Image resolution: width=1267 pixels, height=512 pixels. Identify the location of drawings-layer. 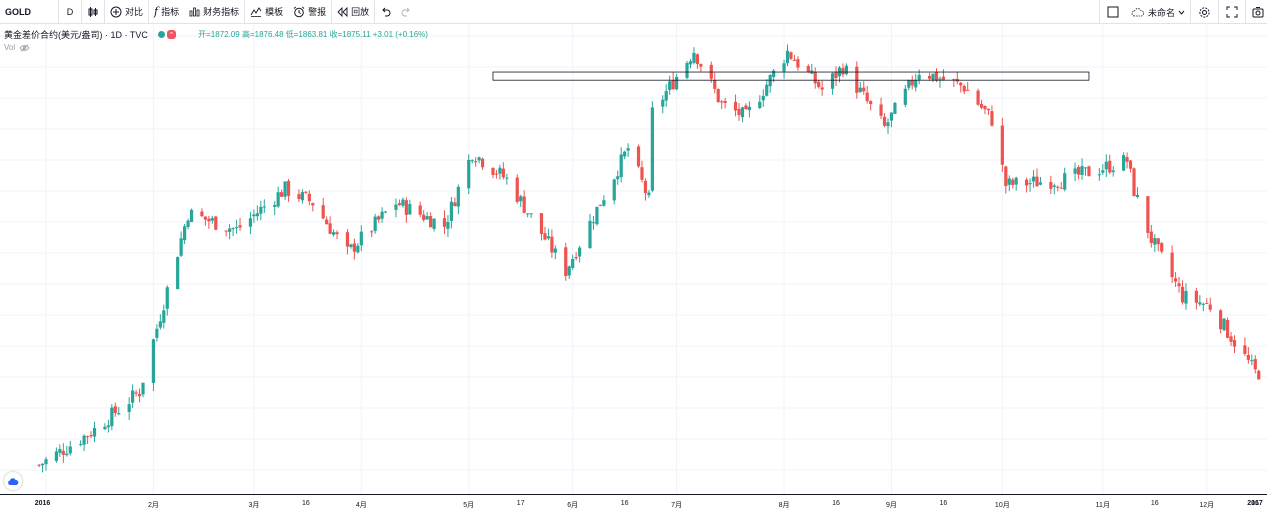
(791, 76).